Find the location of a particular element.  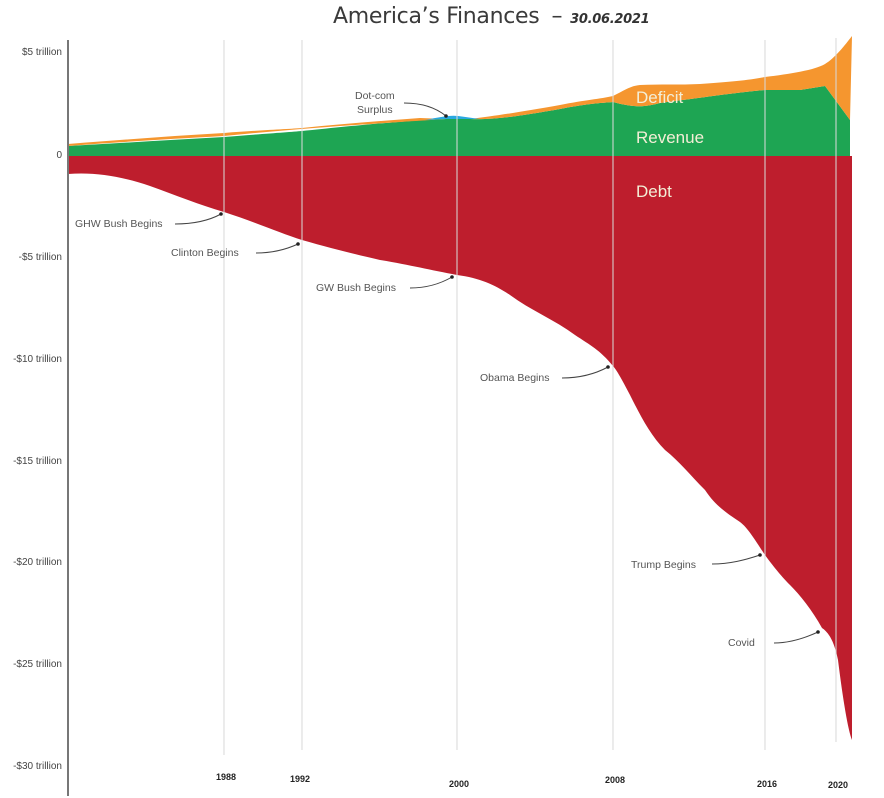

annotation-gw-bush: GW Bush Begins is located at coordinates (356, 288).